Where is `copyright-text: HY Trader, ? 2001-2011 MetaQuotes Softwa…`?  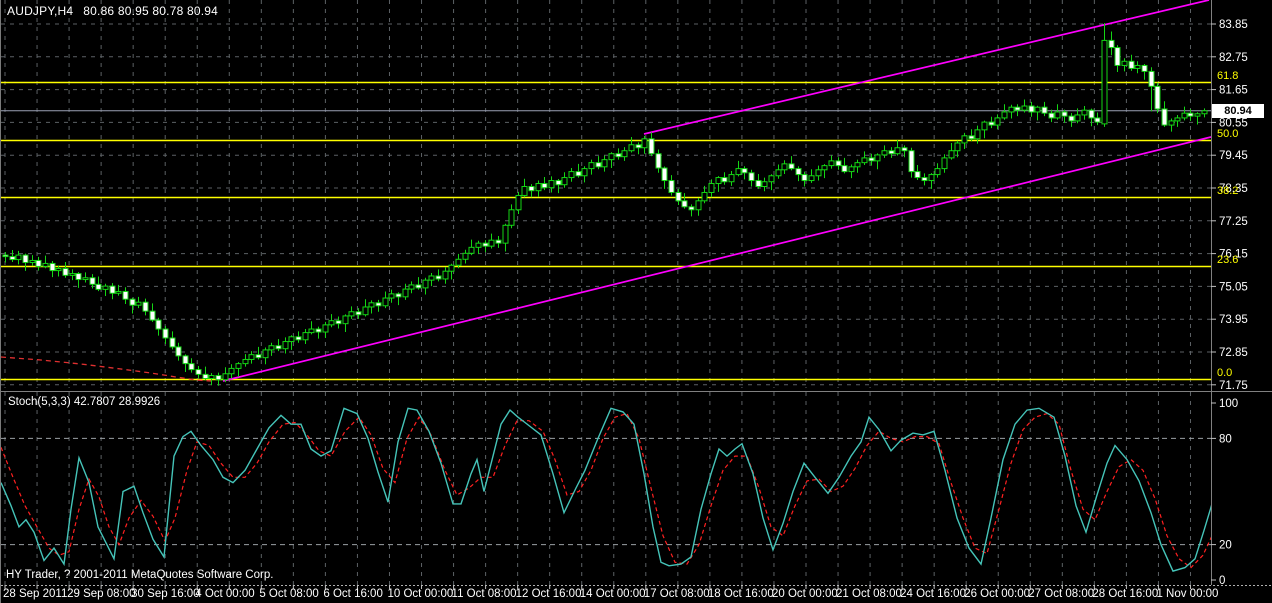 copyright-text: HY Trader, ? 2001-2011 MetaQuotes Softwa… is located at coordinates (140, 575).